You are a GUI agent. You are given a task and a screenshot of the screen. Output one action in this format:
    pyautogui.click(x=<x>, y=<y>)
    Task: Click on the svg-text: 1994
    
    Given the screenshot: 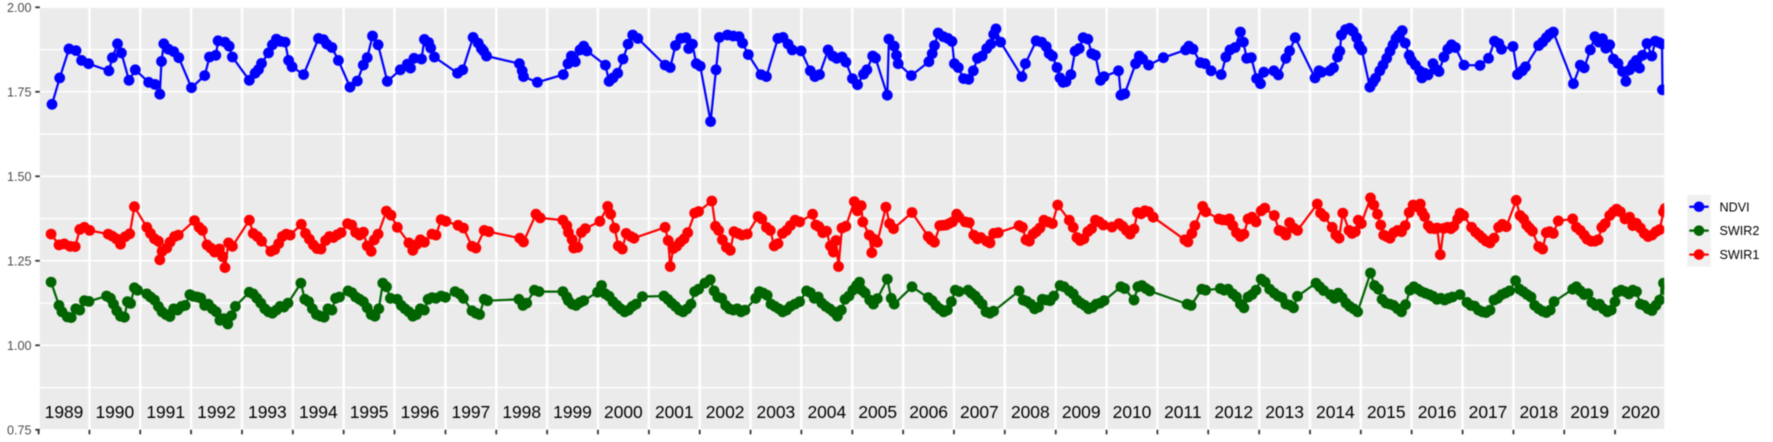 What is the action you would take?
    pyautogui.click(x=318, y=412)
    